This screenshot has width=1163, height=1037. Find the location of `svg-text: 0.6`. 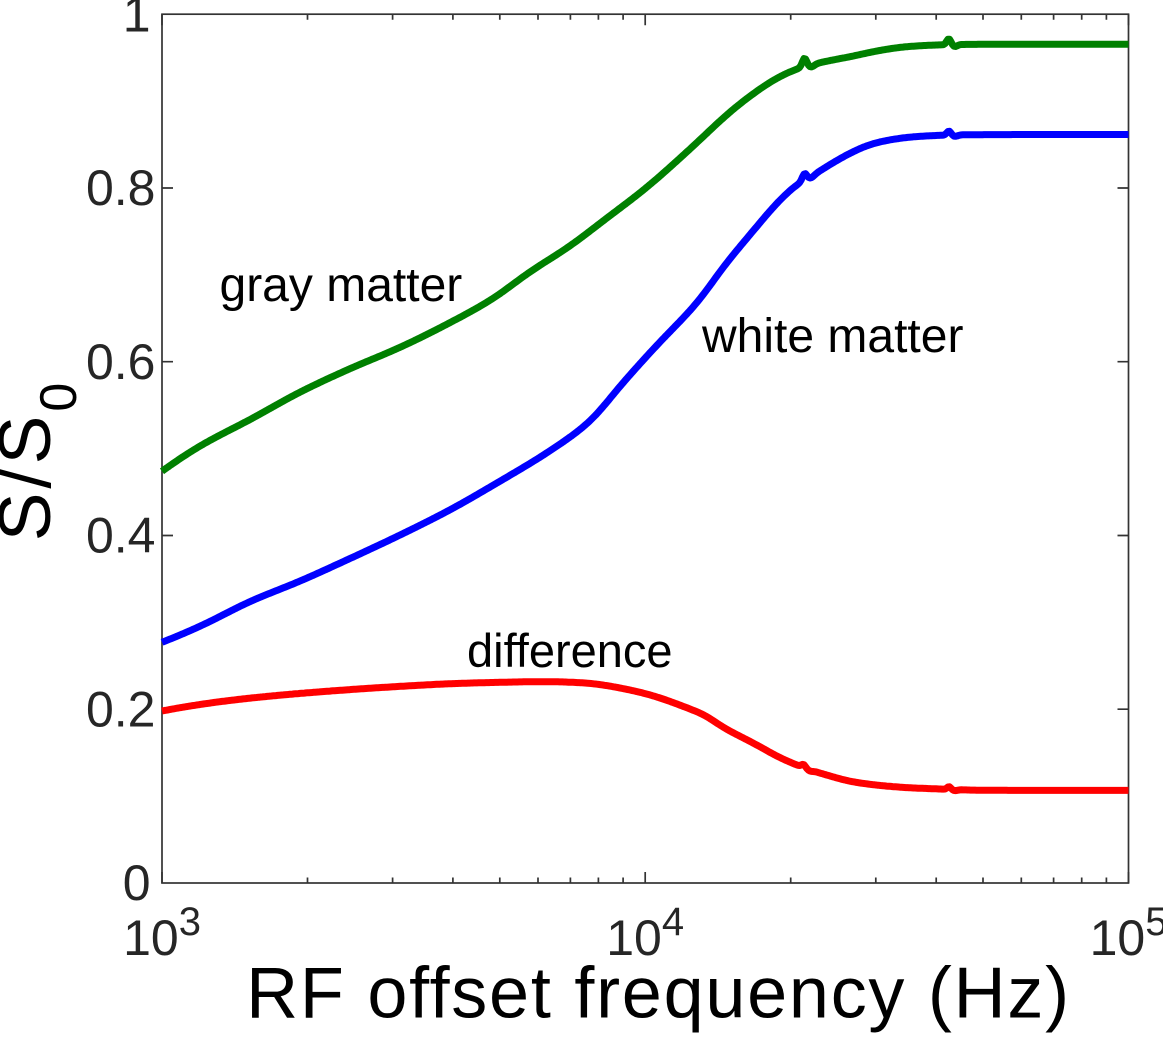

svg-text: 0.6 is located at coordinates (121, 362).